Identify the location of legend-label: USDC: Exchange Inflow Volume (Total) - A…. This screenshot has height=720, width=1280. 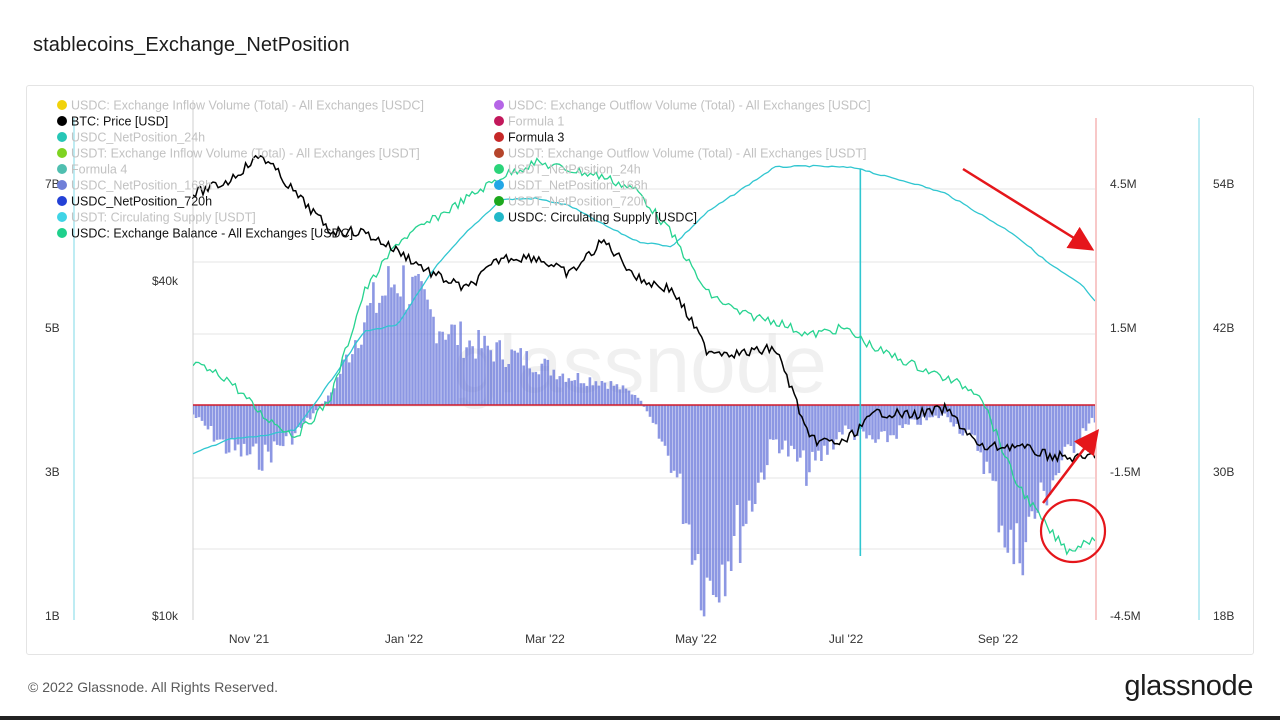
(247, 106).